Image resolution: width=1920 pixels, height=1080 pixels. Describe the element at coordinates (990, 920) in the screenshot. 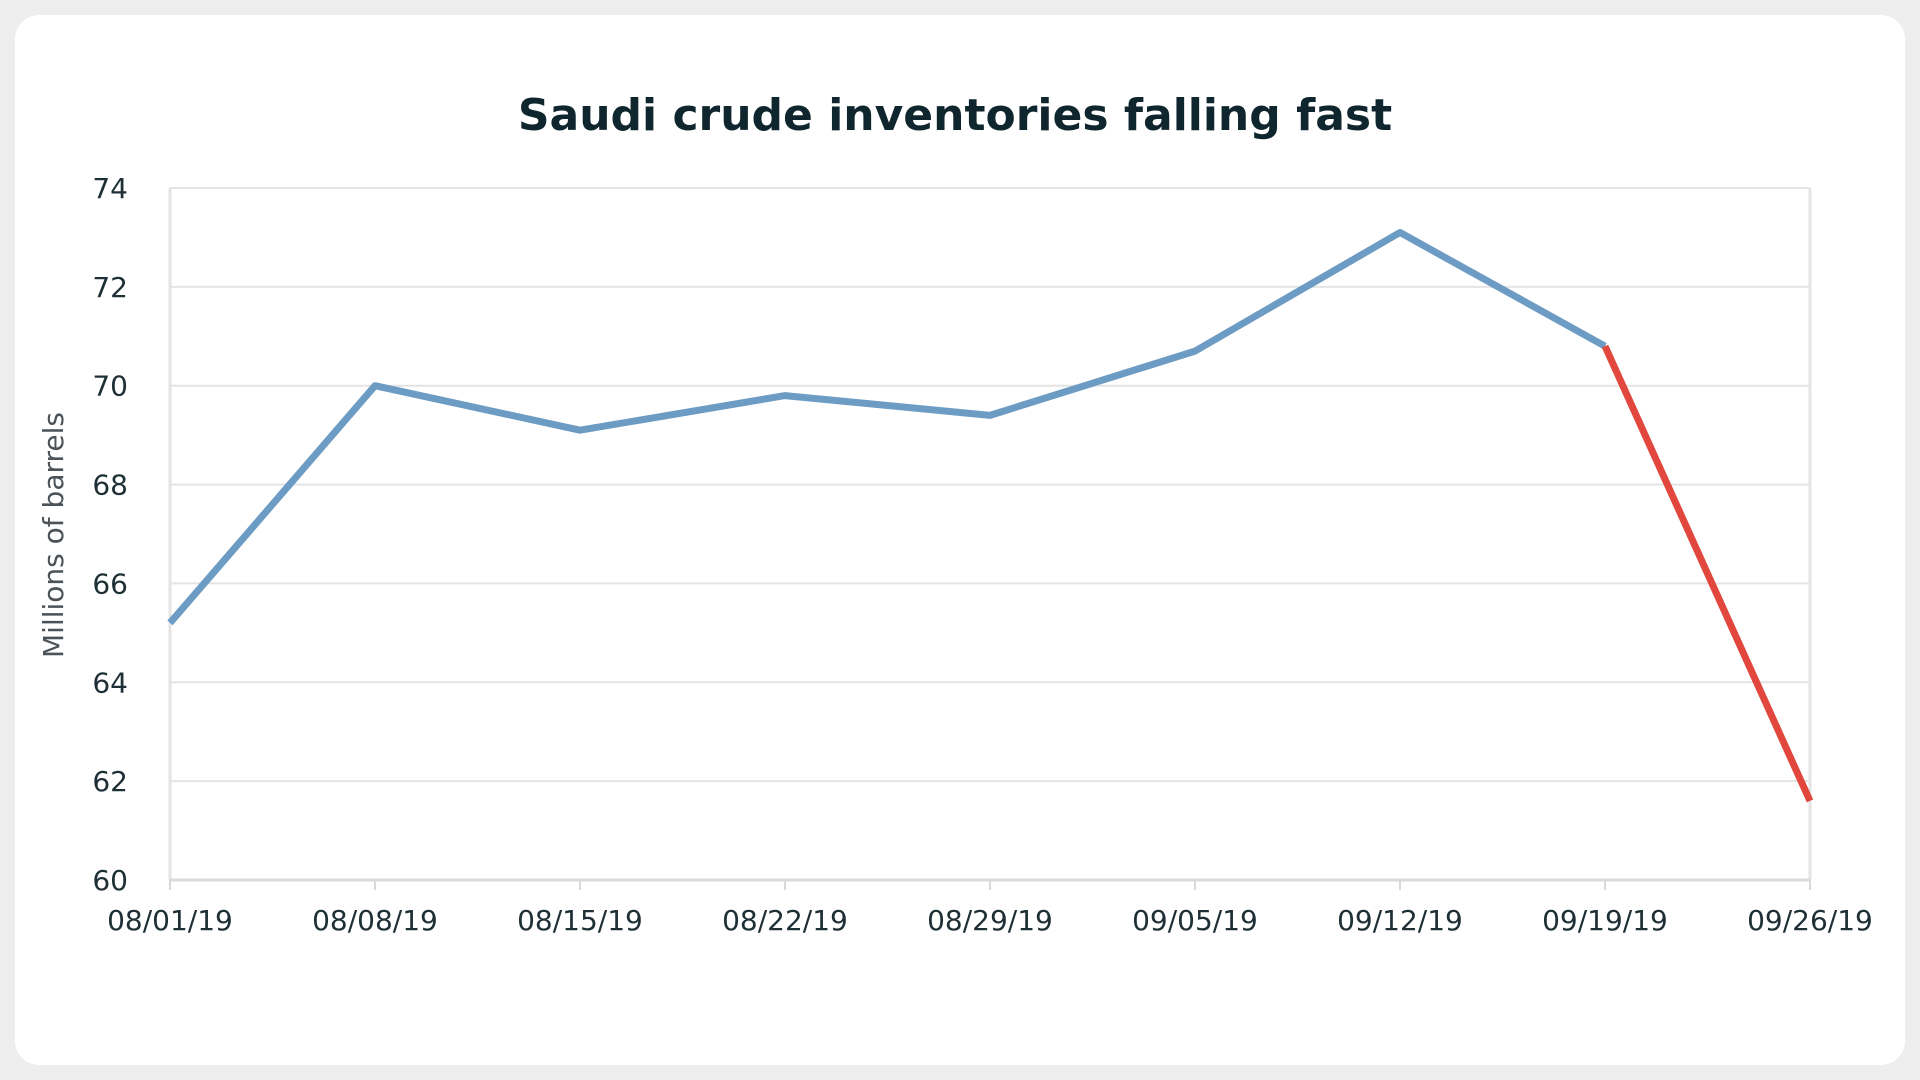

I see `x-tick-label: 08/29/19` at that location.